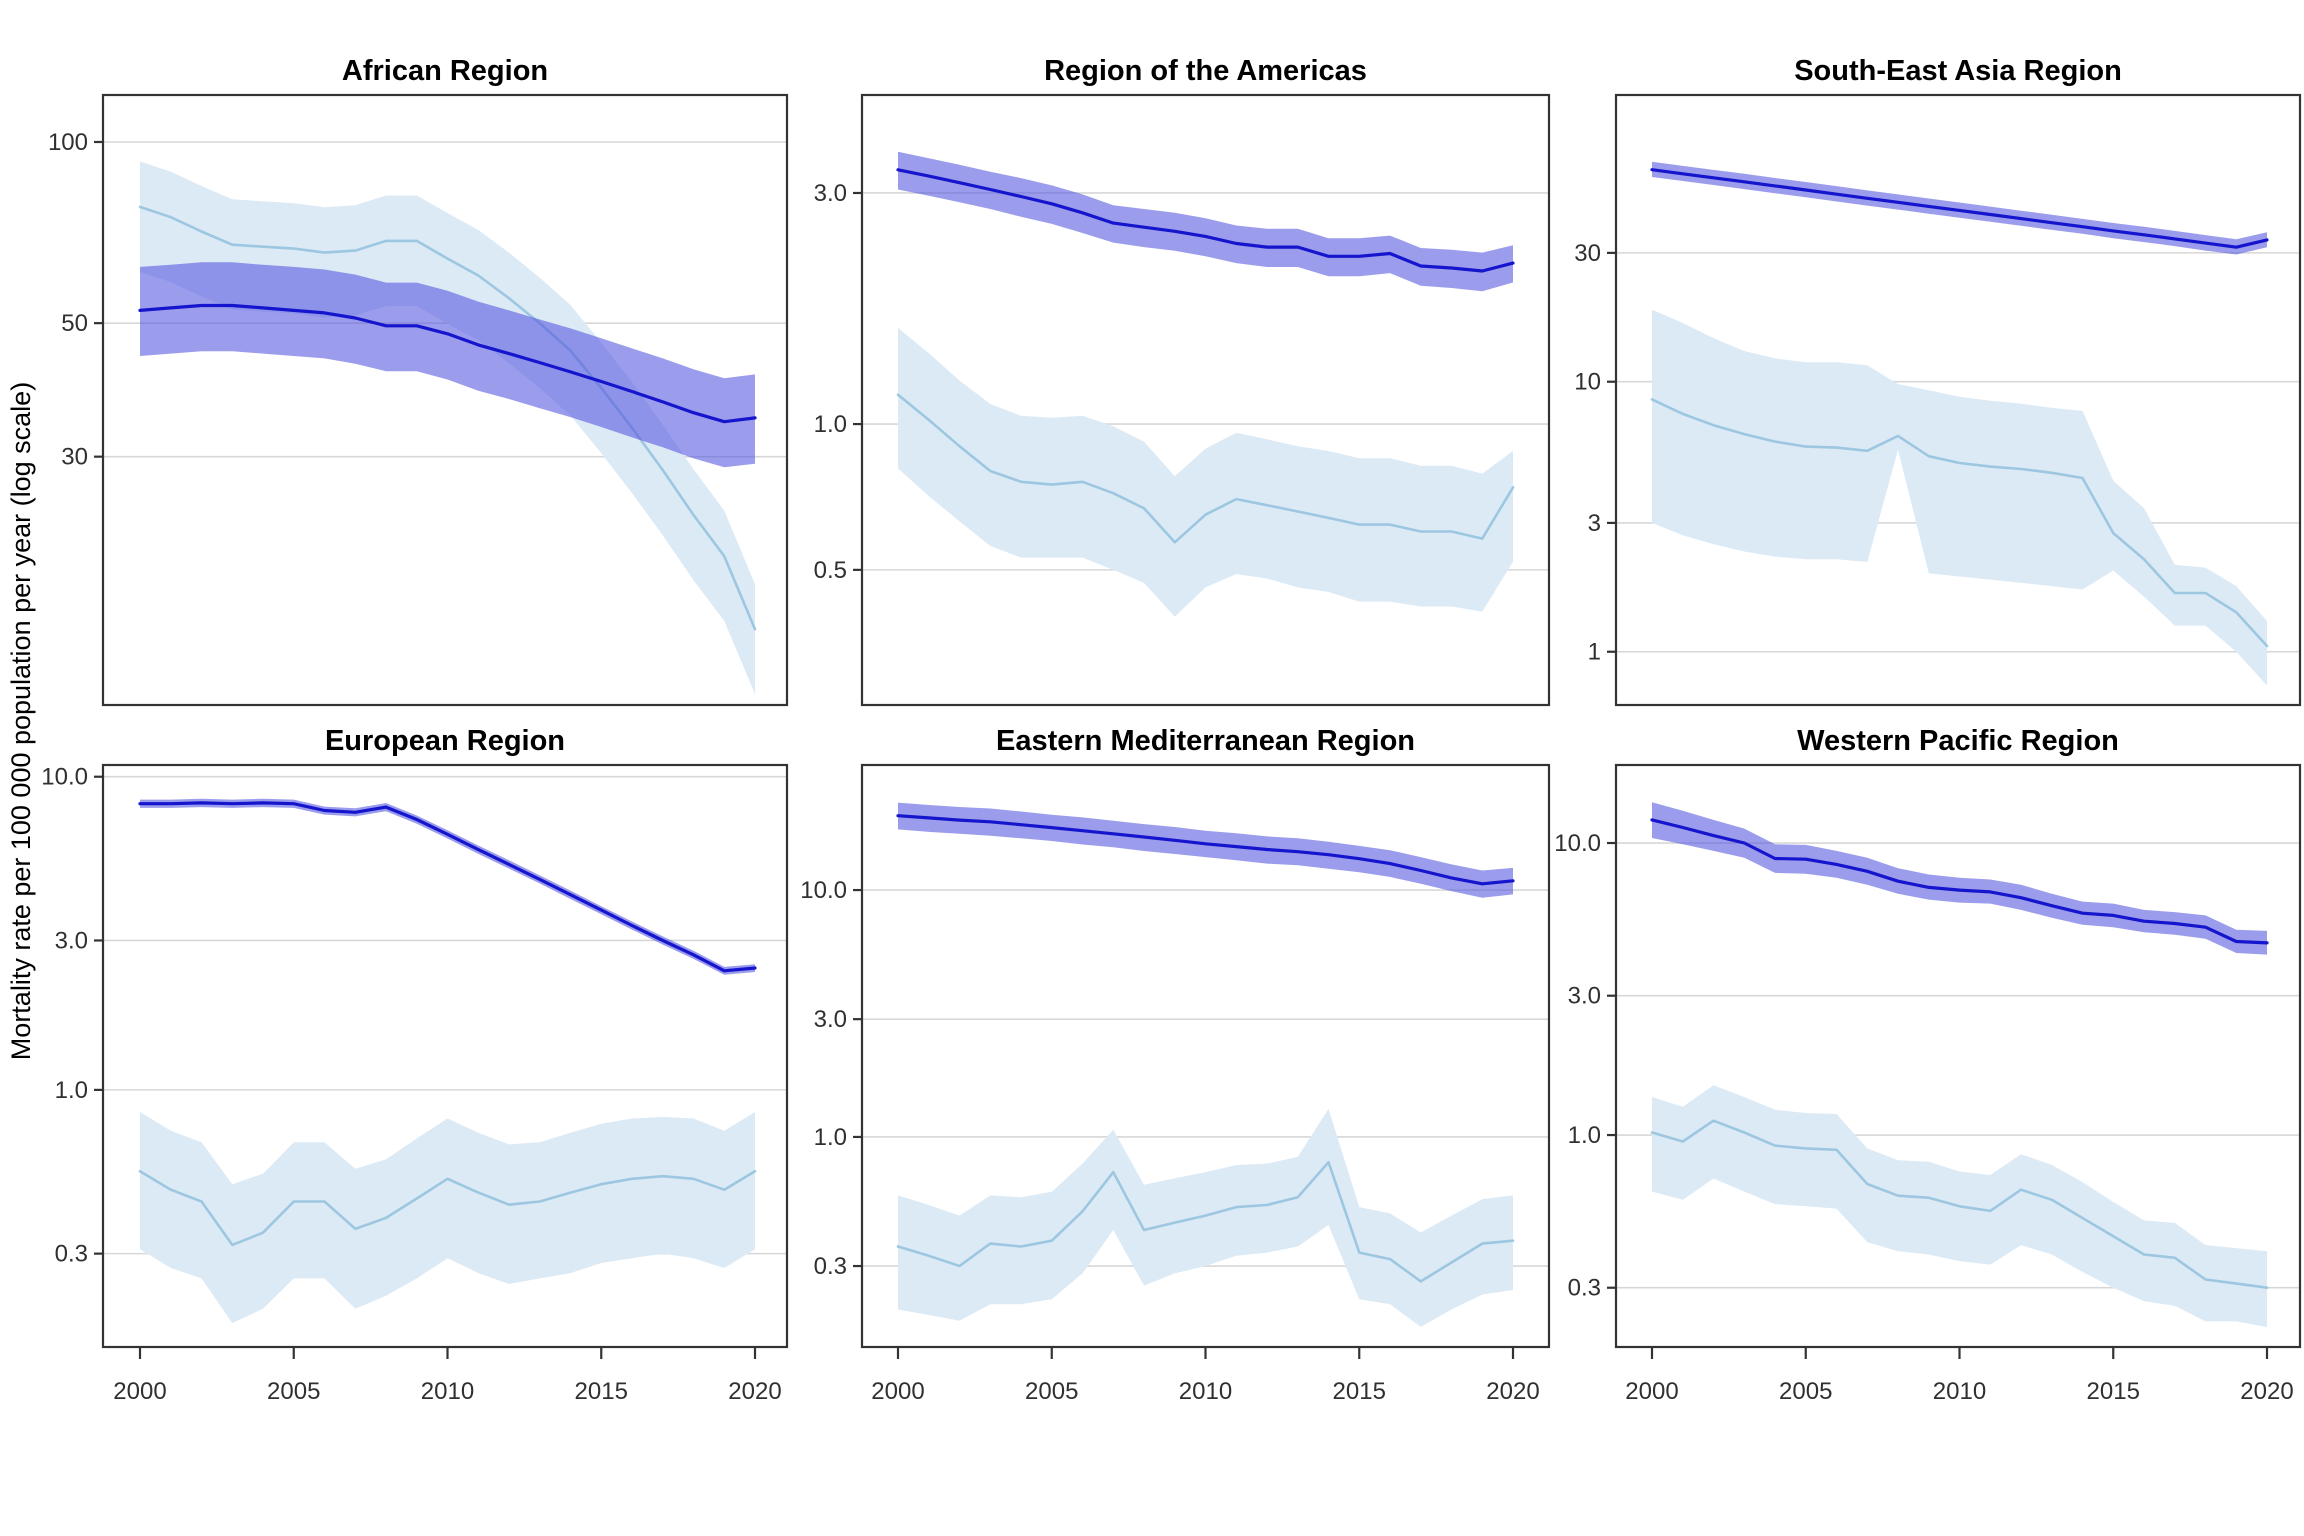  I want to click on panel-african-region: African Region 100 50 30, so click(418, 381).